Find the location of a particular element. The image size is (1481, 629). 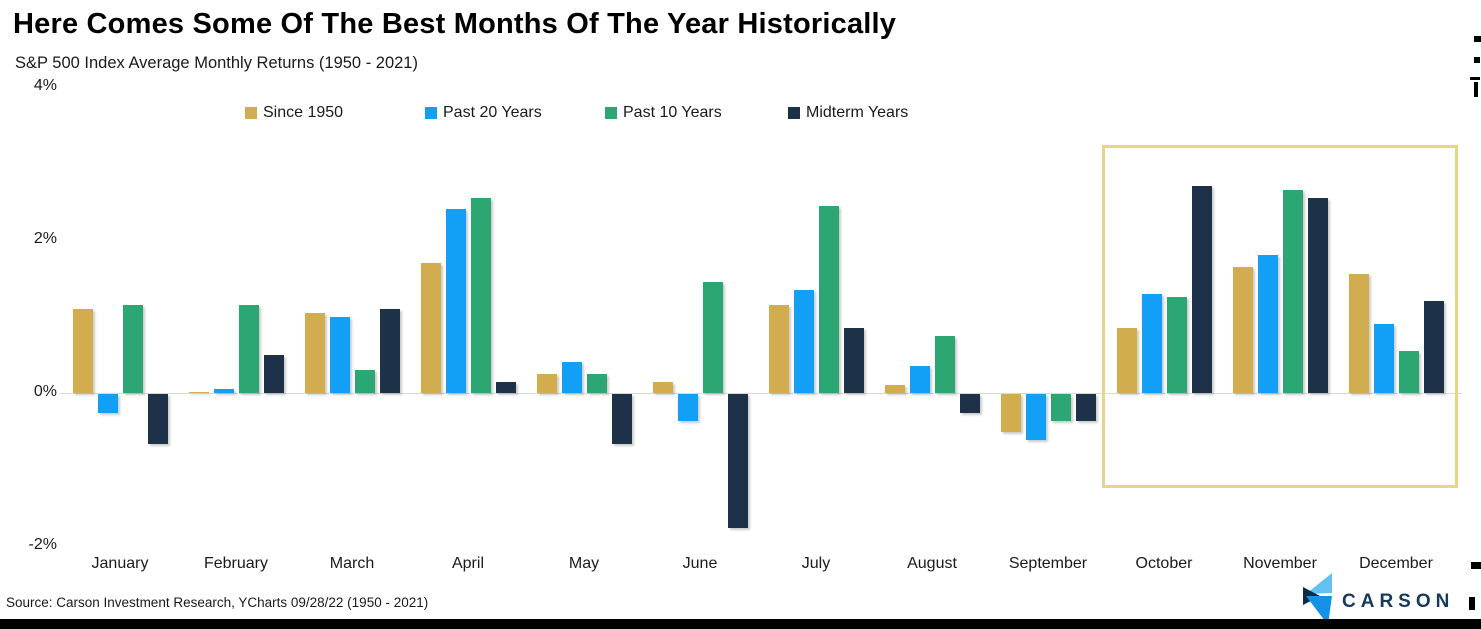

x-axis-month-label: November is located at coordinates (1280, 563).